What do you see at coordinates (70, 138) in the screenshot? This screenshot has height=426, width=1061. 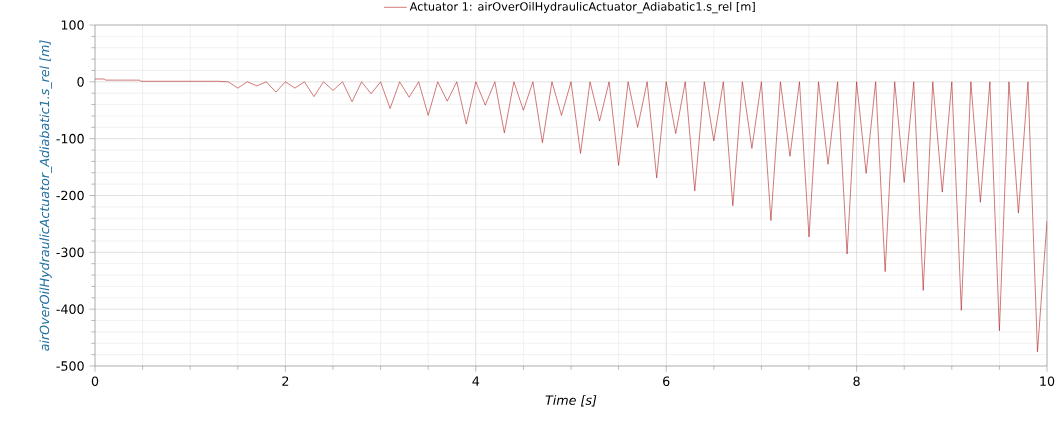 I see `y-tick-label: -100` at bounding box center [70, 138].